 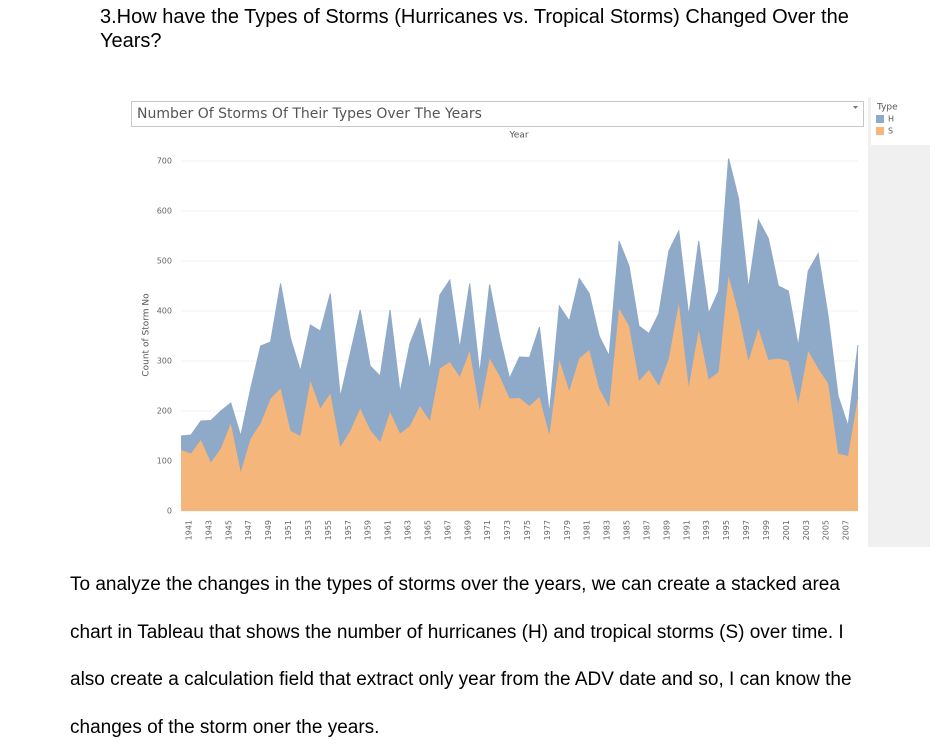 What do you see at coordinates (890, 131) in the screenshot?
I see `legend-label: S` at bounding box center [890, 131].